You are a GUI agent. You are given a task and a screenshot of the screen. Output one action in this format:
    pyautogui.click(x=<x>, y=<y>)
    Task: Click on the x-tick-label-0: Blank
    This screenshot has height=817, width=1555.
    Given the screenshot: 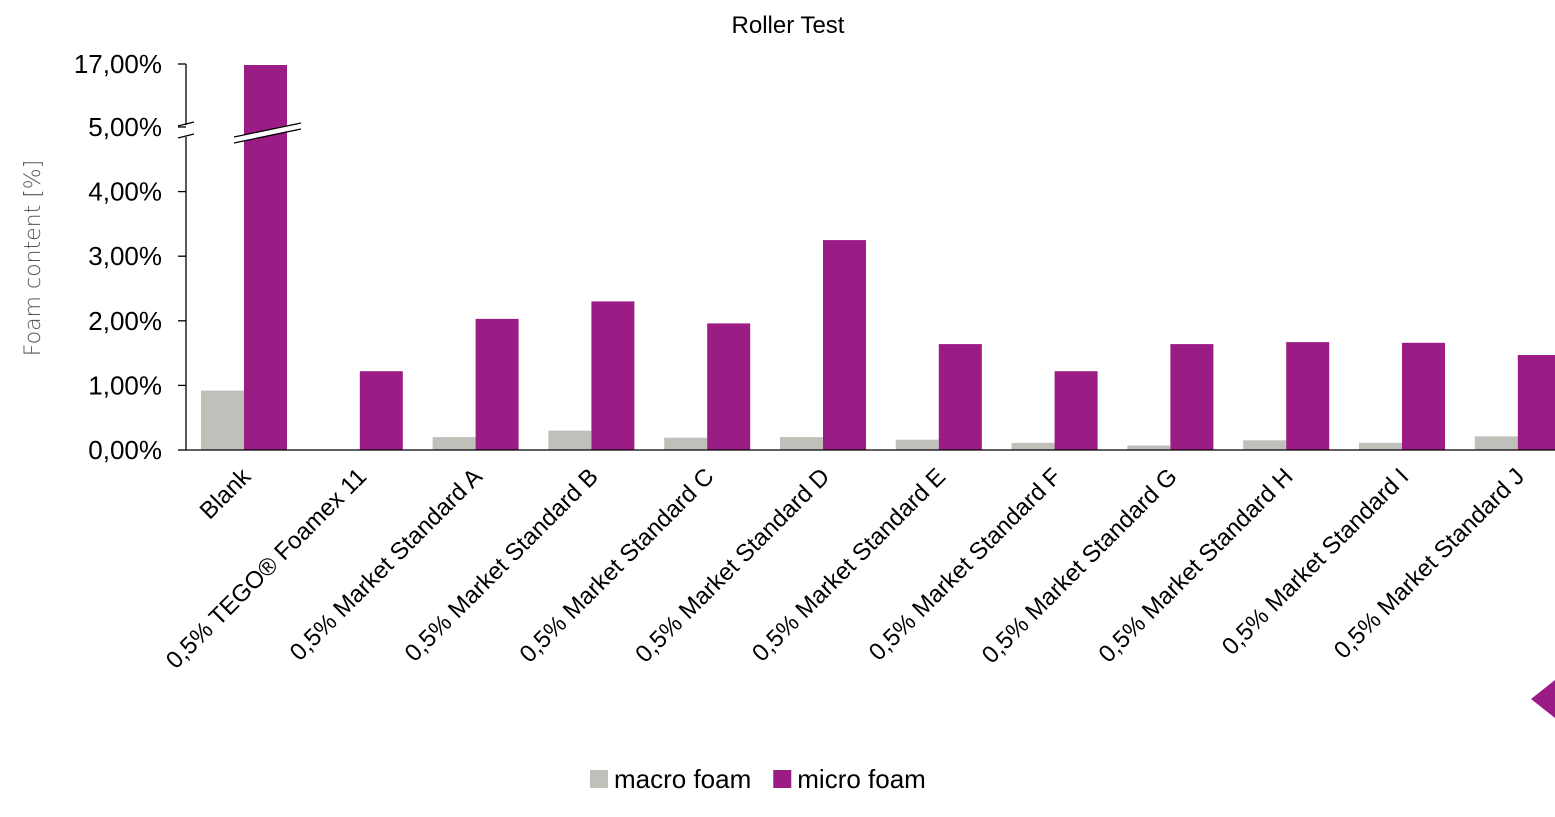 What is the action you would take?
    pyautogui.click(x=226, y=493)
    